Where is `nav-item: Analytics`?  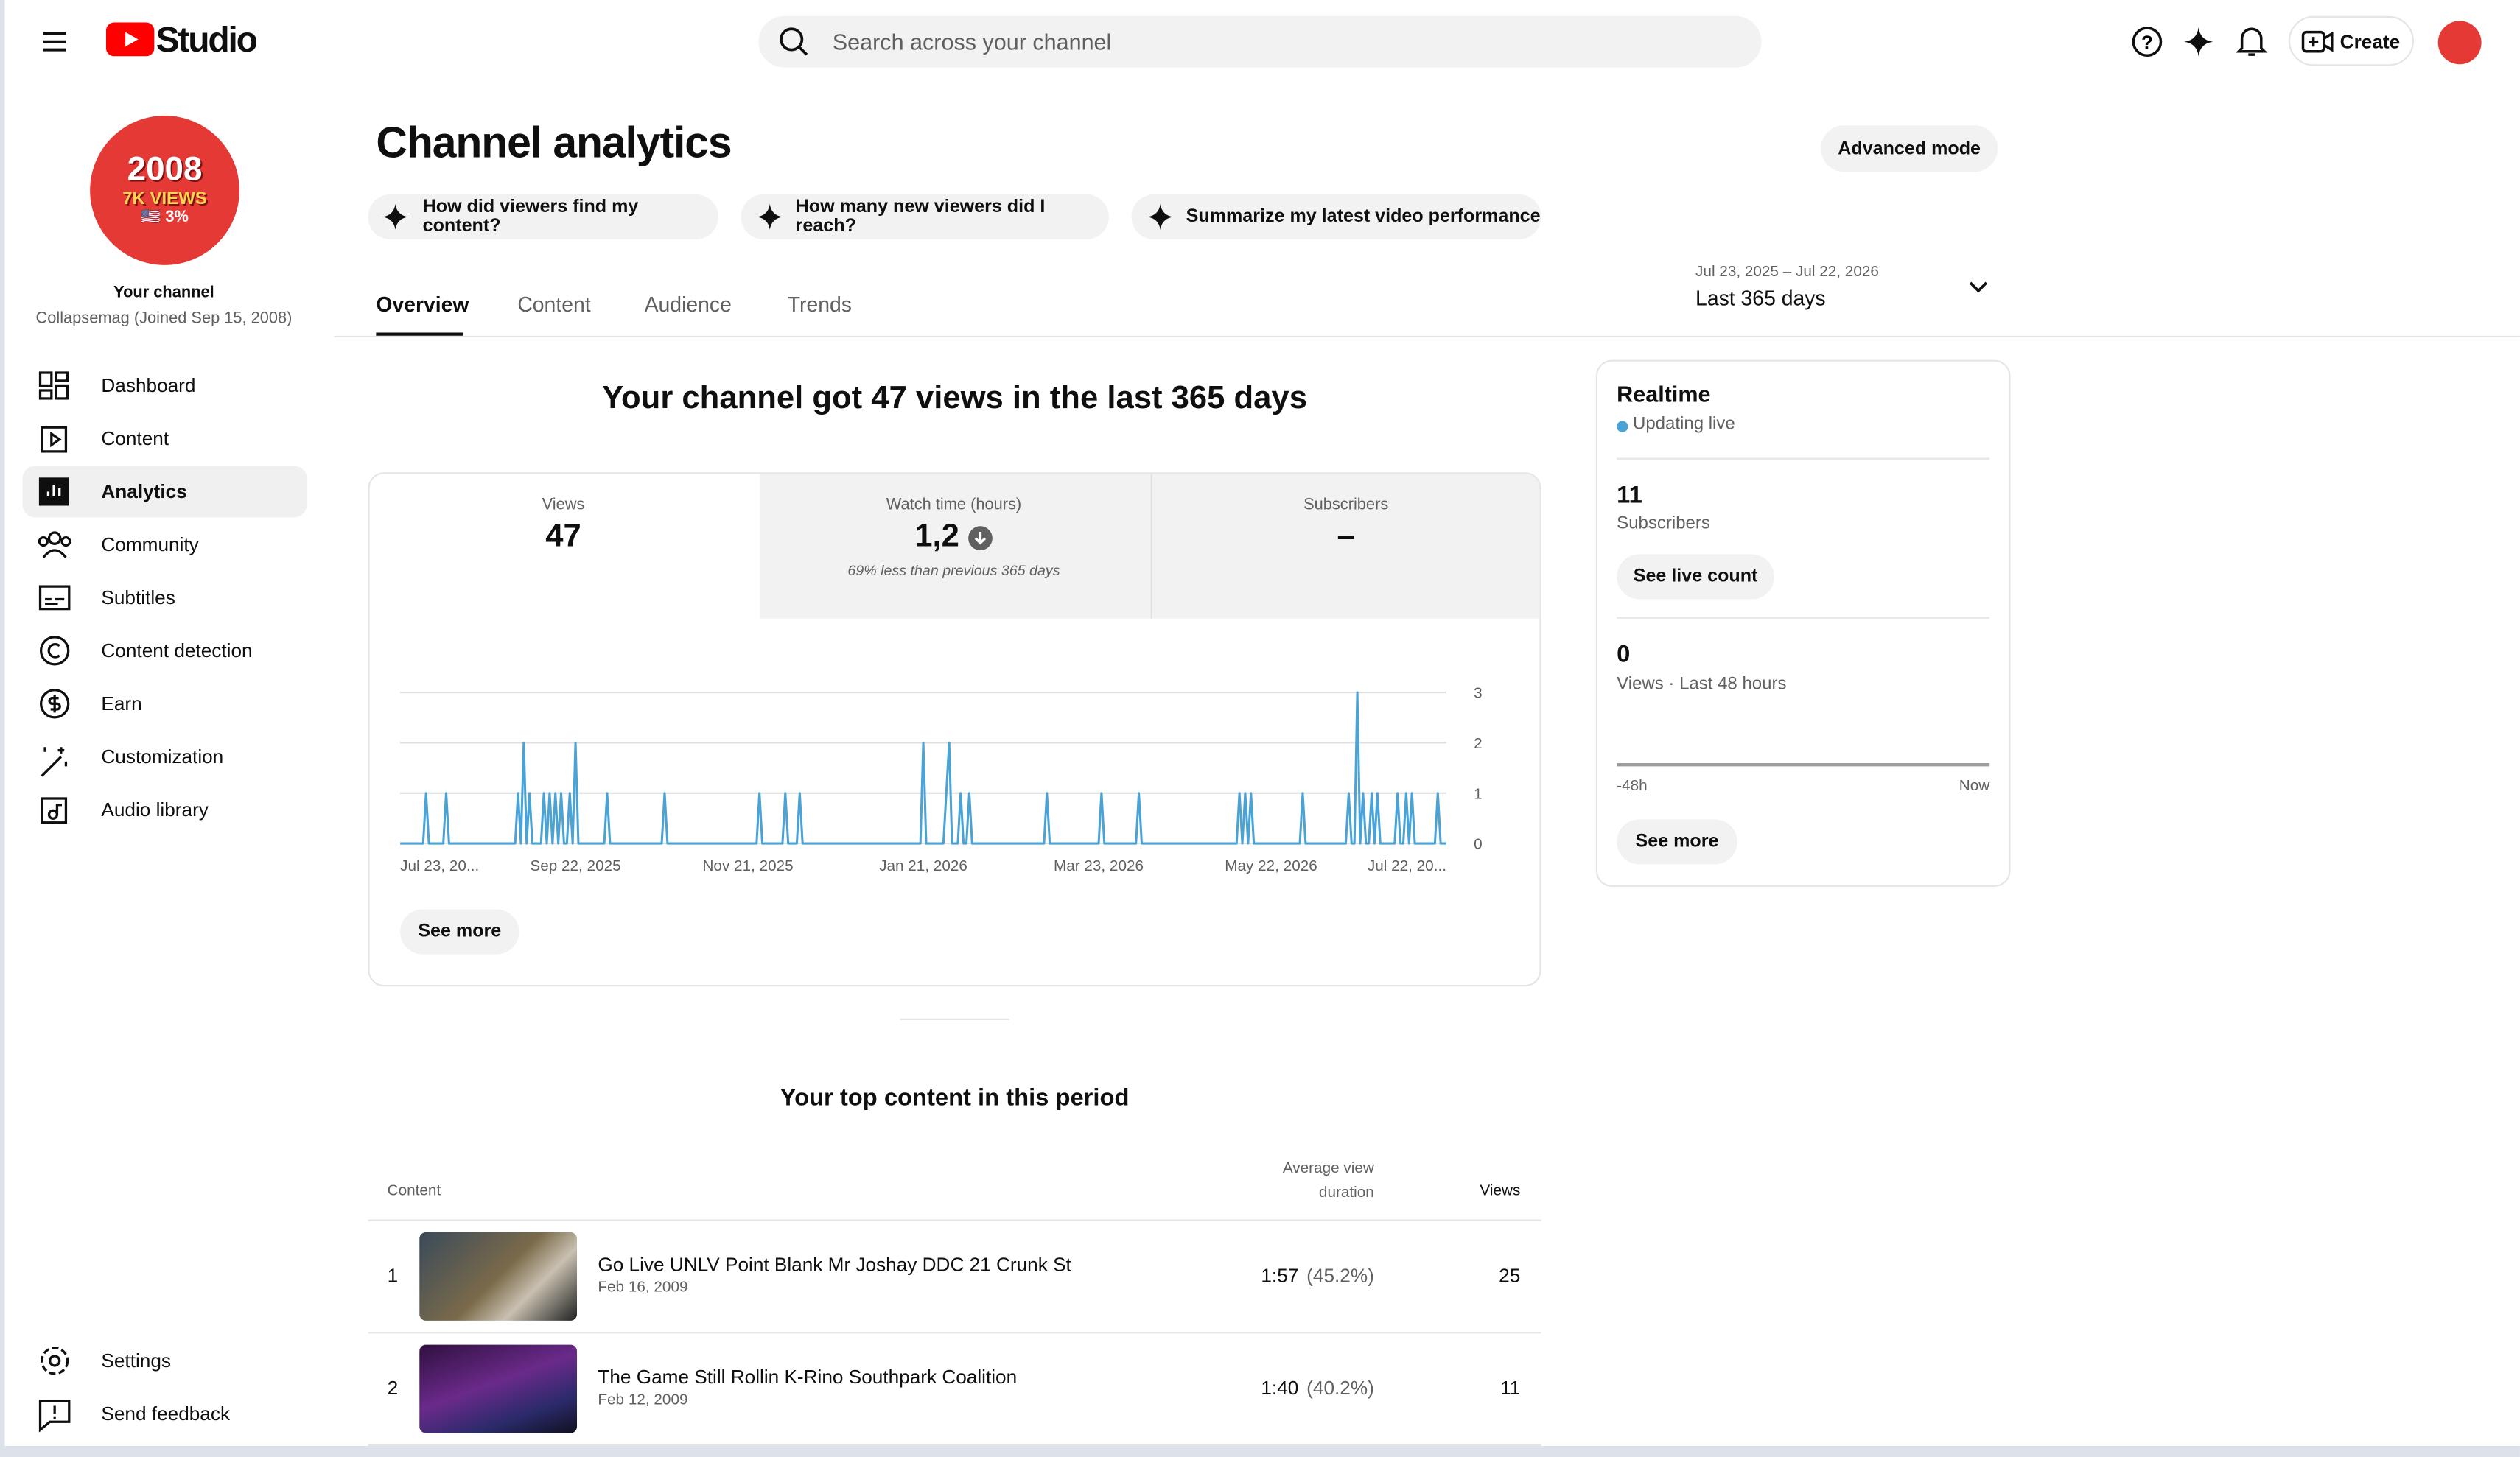 nav-item: Analytics is located at coordinates (144, 492).